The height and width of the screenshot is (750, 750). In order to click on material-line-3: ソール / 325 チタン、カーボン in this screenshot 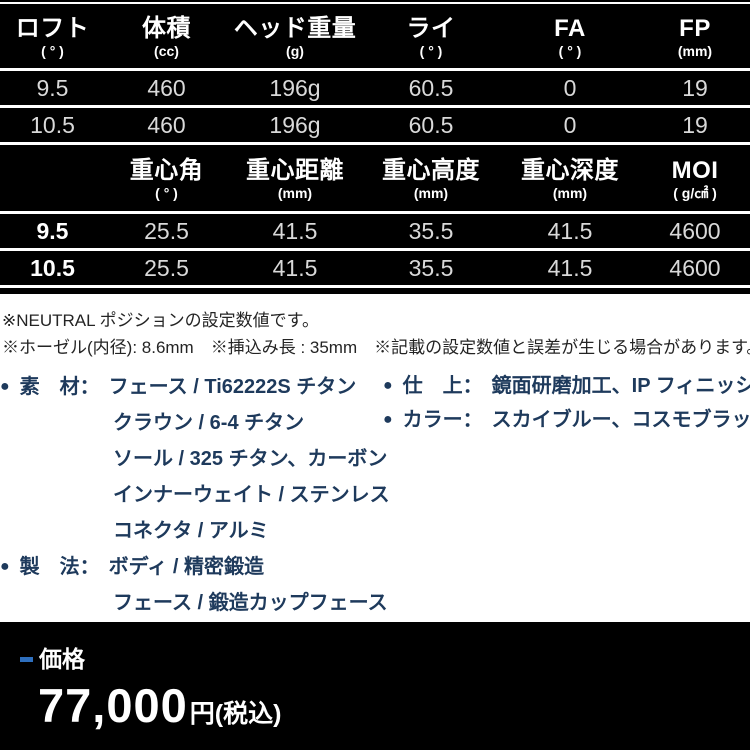, I will do `click(375, 459)`.